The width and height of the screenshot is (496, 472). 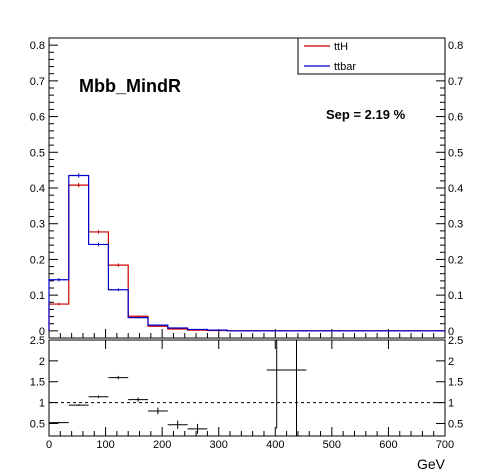 What do you see at coordinates (455, 153) in the screenshot?
I see `main-ytick-label-right: 0.5` at bounding box center [455, 153].